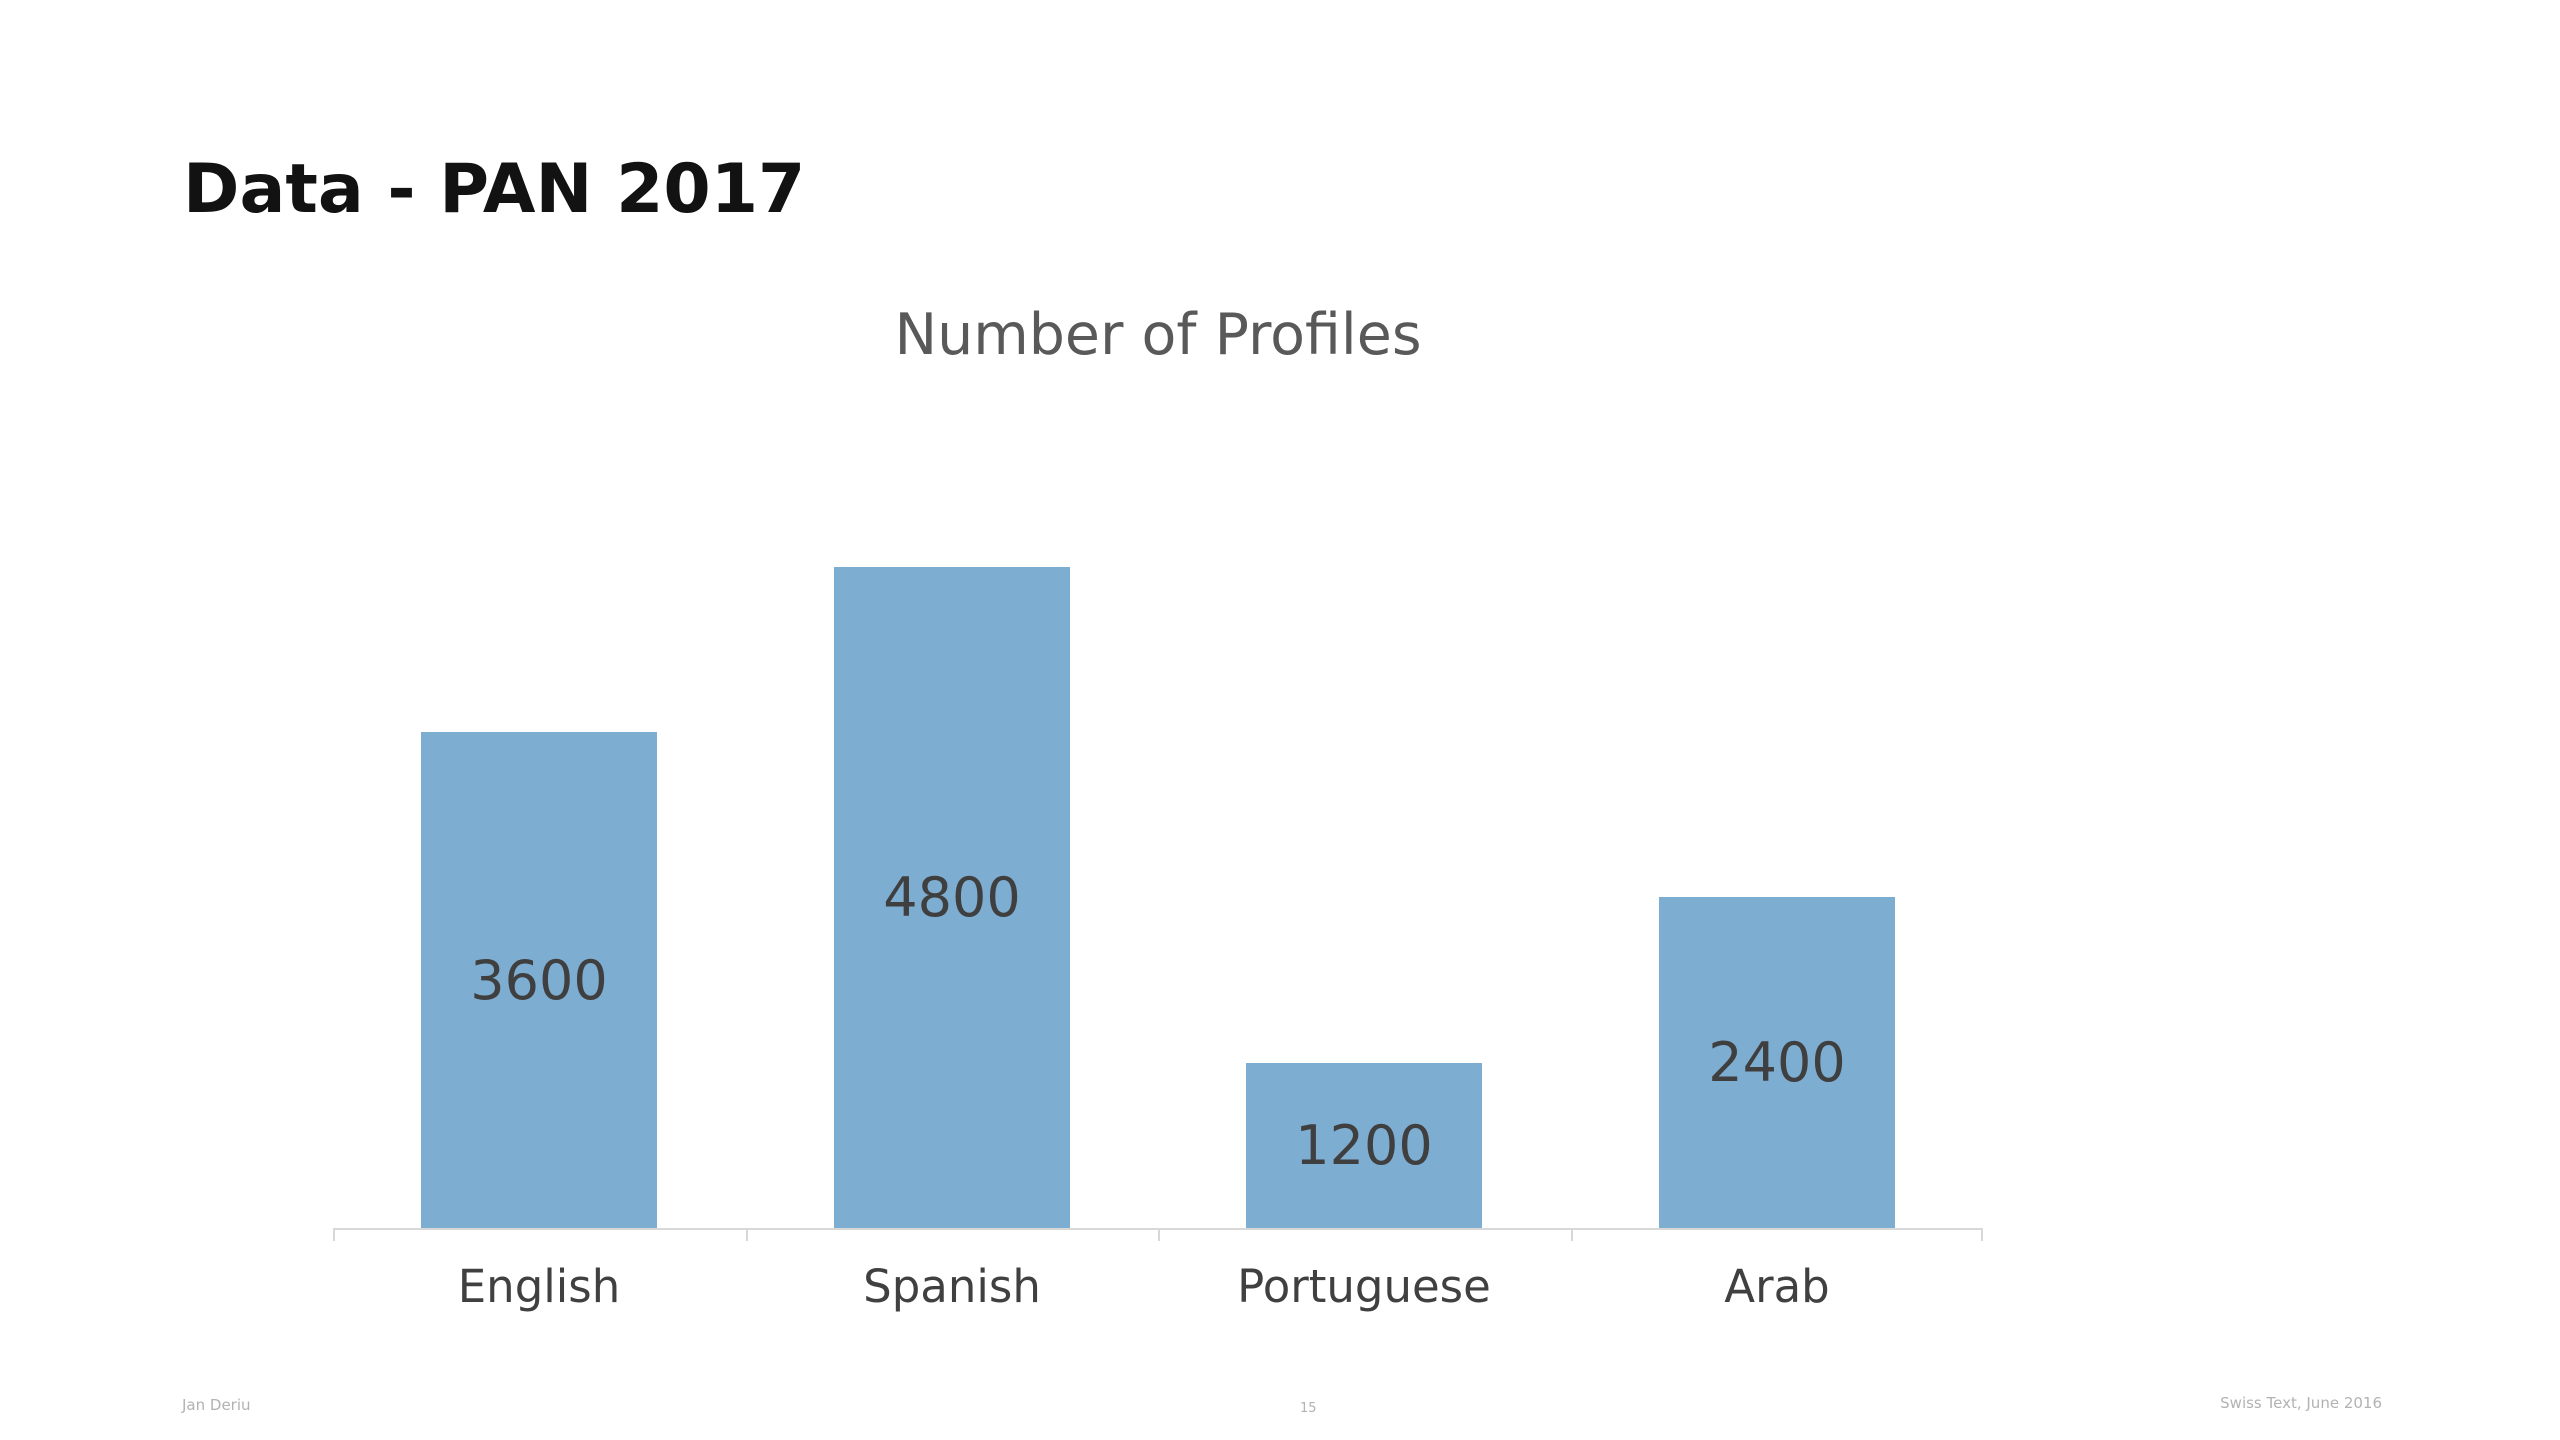 The width and height of the screenshot is (2560, 1440). I want to click on bar-value-label: 3600, so click(539, 980).